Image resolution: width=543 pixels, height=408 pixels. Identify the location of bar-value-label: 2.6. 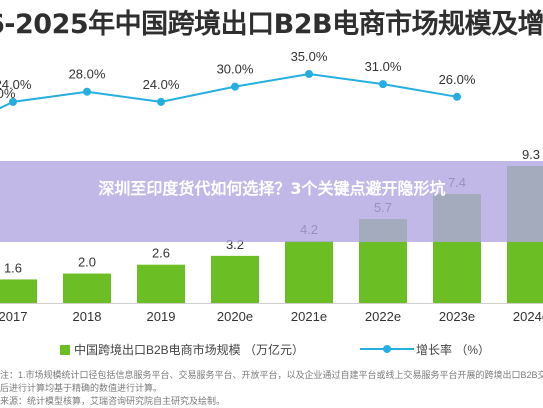
(161, 253).